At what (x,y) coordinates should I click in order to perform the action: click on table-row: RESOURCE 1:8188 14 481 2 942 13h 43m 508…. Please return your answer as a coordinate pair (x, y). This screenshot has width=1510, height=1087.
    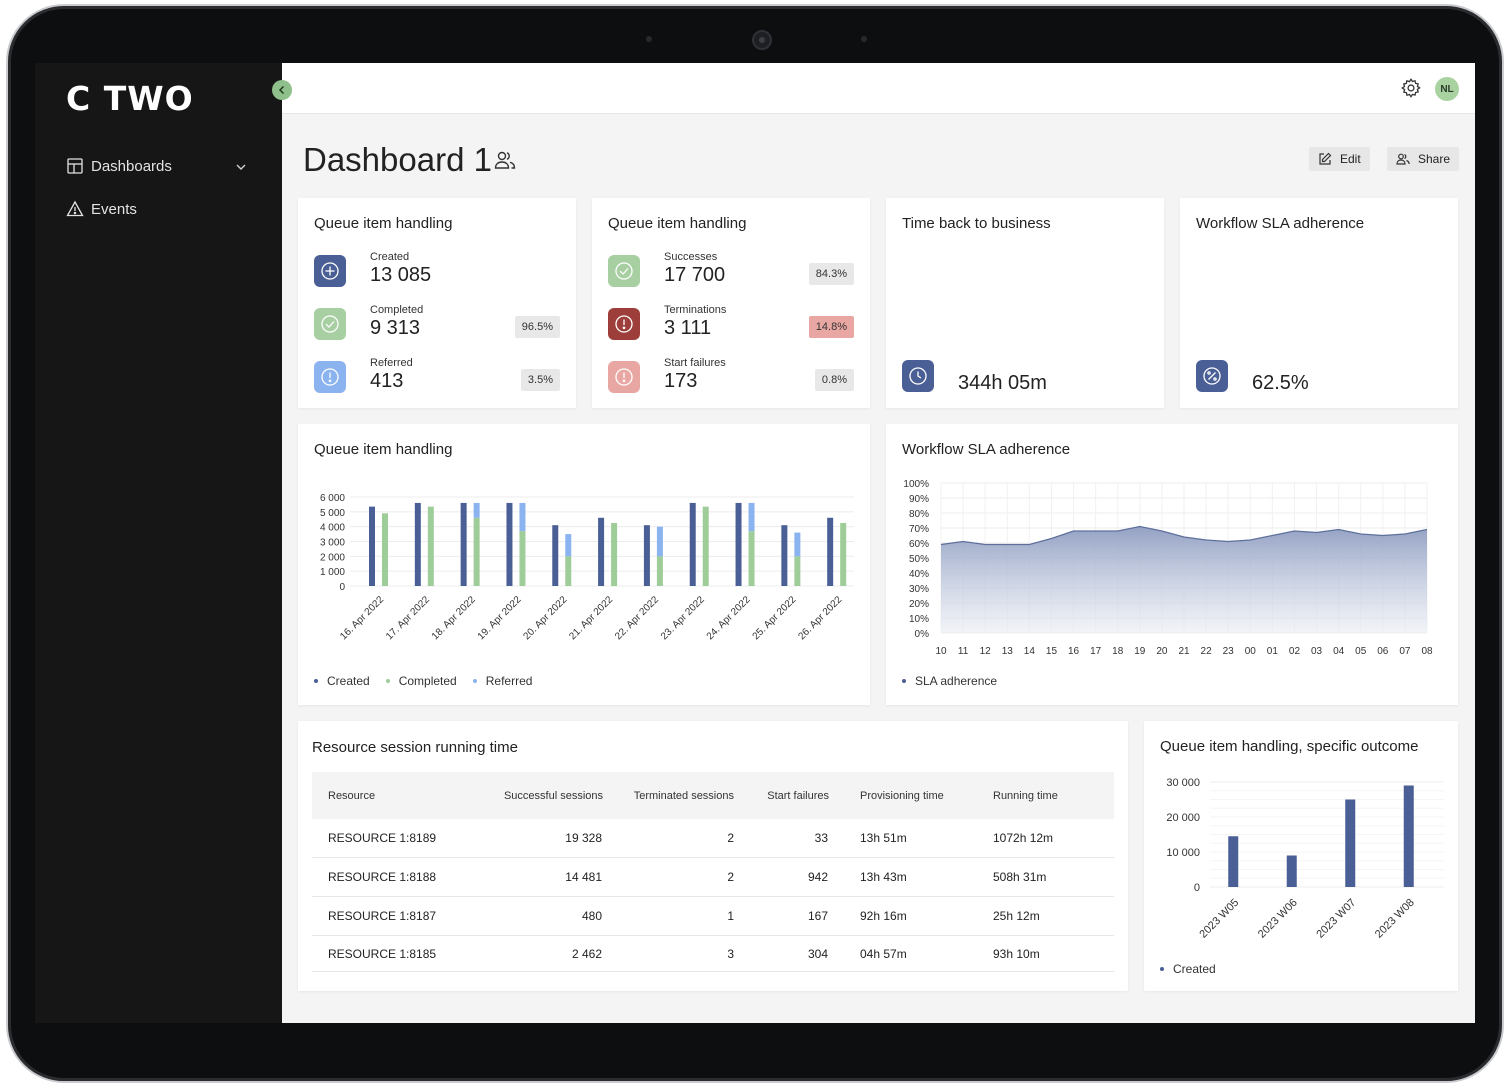
    Looking at the image, I should click on (713, 877).